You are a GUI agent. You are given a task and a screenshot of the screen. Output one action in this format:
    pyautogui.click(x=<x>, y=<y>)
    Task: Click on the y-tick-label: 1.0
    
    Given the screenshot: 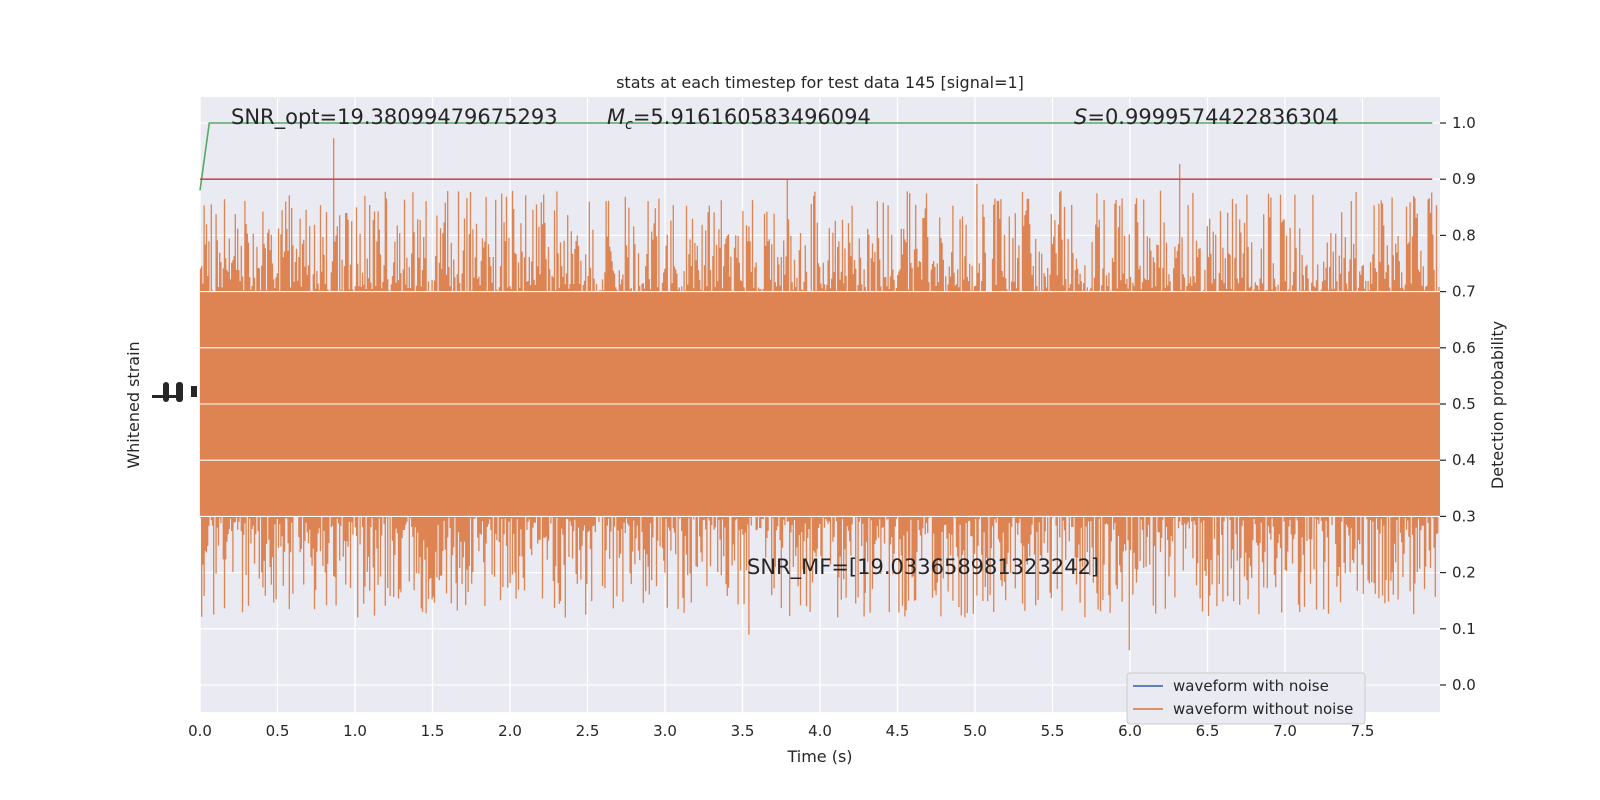 What is the action you would take?
    pyautogui.click(x=1464, y=123)
    